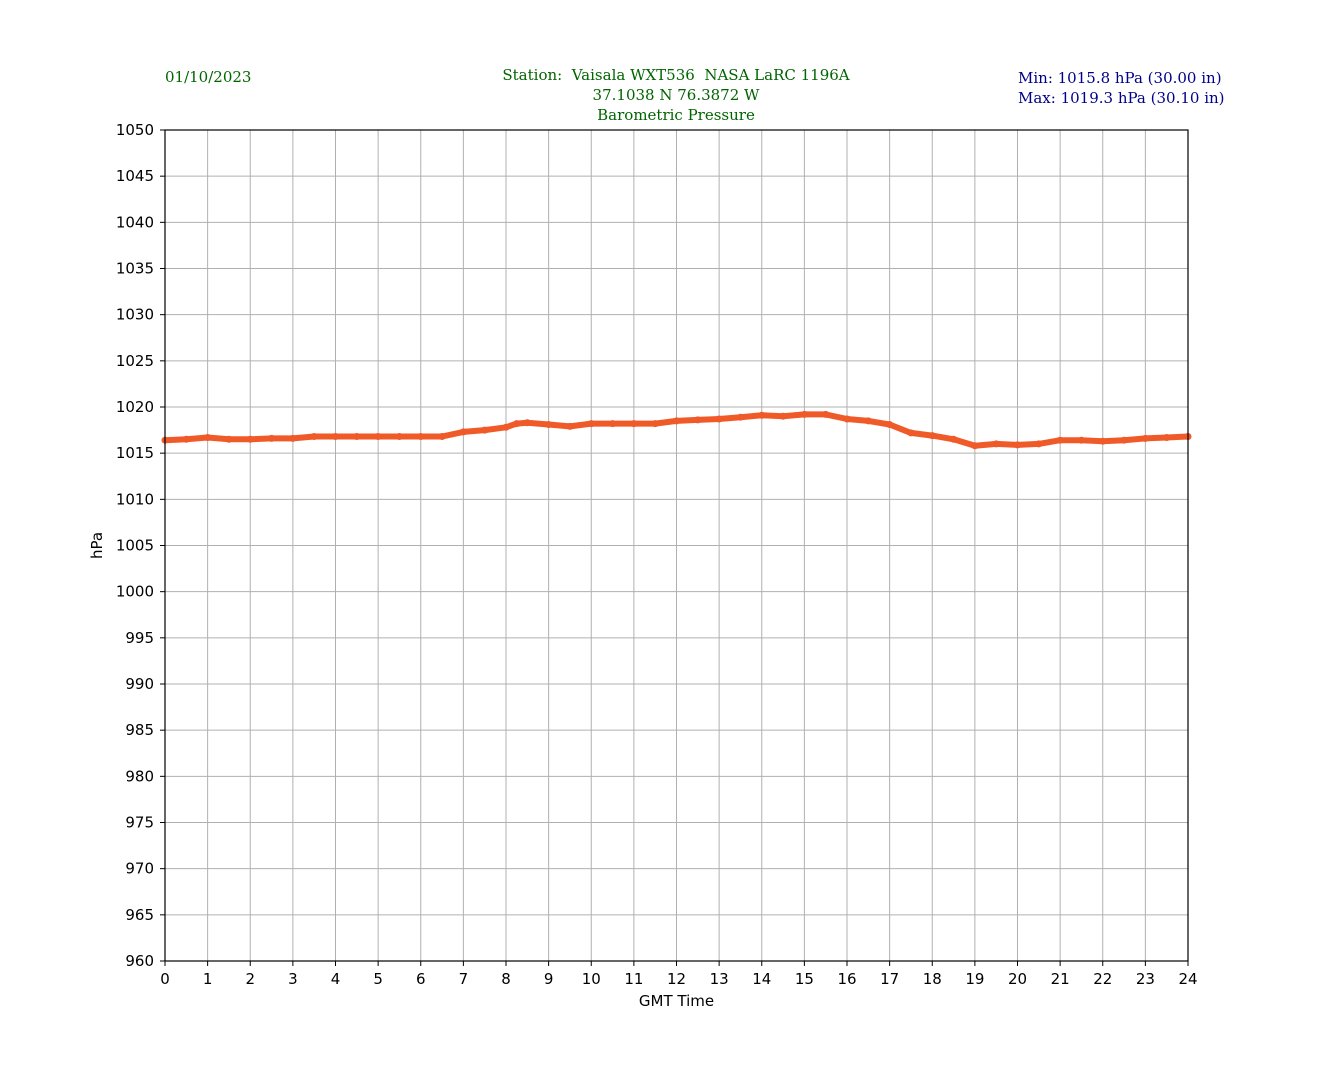  I want to click on y-tick-label: 1005, so click(135, 546).